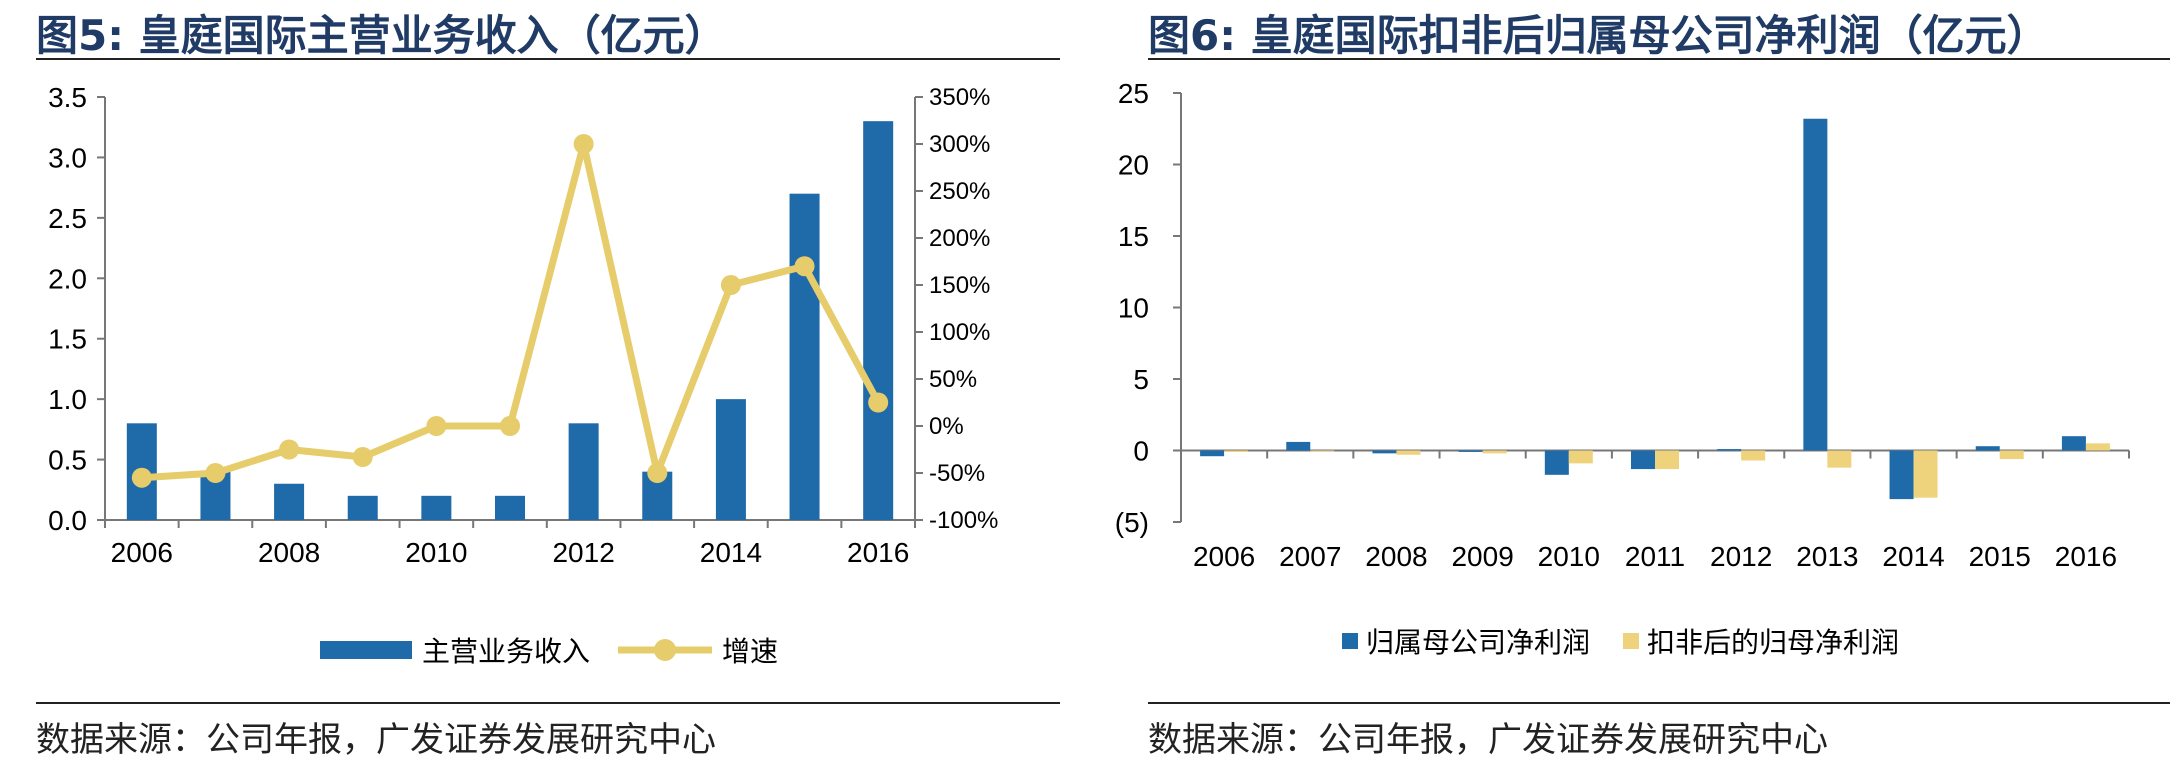 The height and width of the screenshot is (762, 2179). What do you see at coordinates (1132, 522) in the screenshot?
I see `y-tick-label: (5)` at bounding box center [1132, 522].